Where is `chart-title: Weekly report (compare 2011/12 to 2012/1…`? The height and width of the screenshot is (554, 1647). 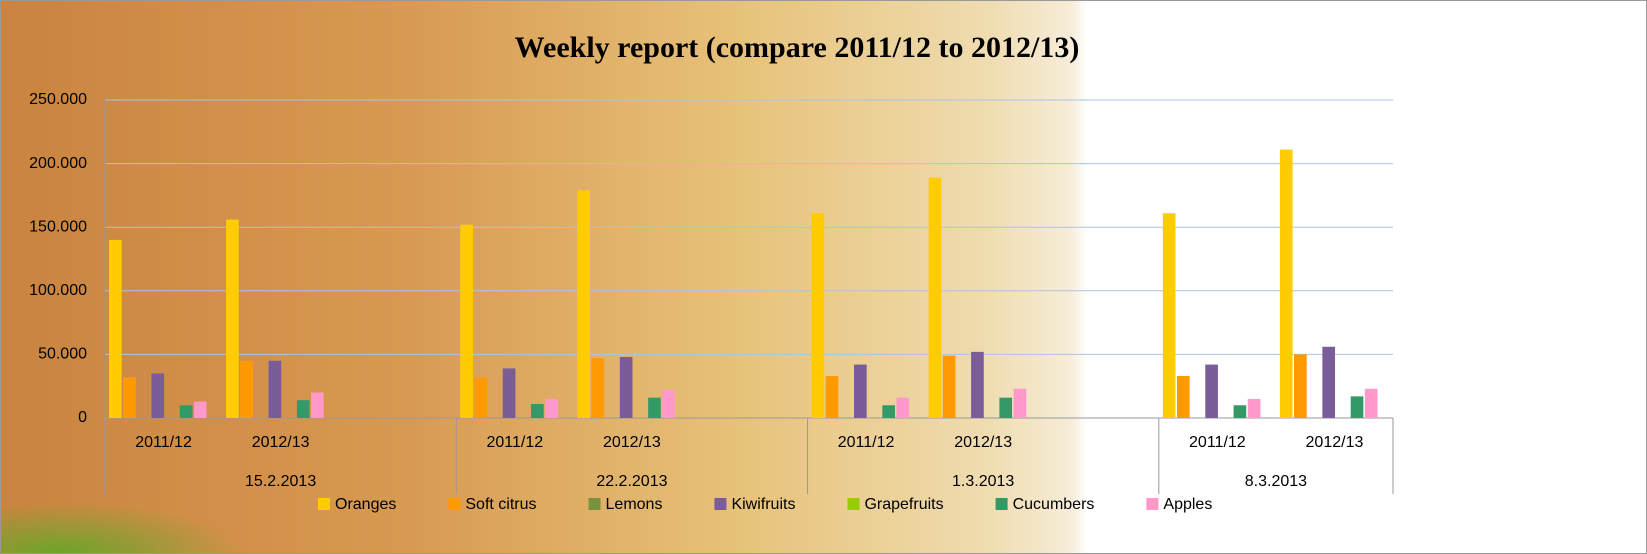
chart-title: Weekly report (compare 2011/12 to 2012/1… is located at coordinates (797, 47).